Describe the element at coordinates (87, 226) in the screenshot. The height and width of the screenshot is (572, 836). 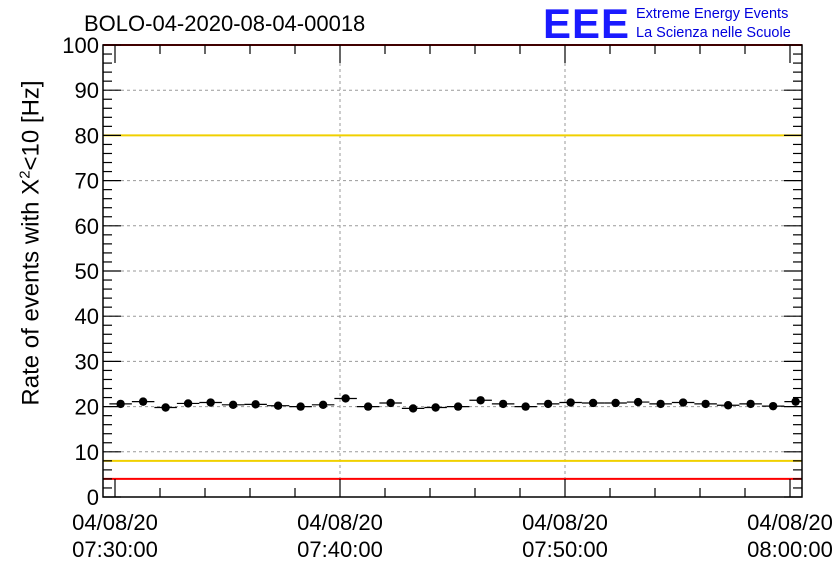
I see `y-tick-label: 60` at that location.